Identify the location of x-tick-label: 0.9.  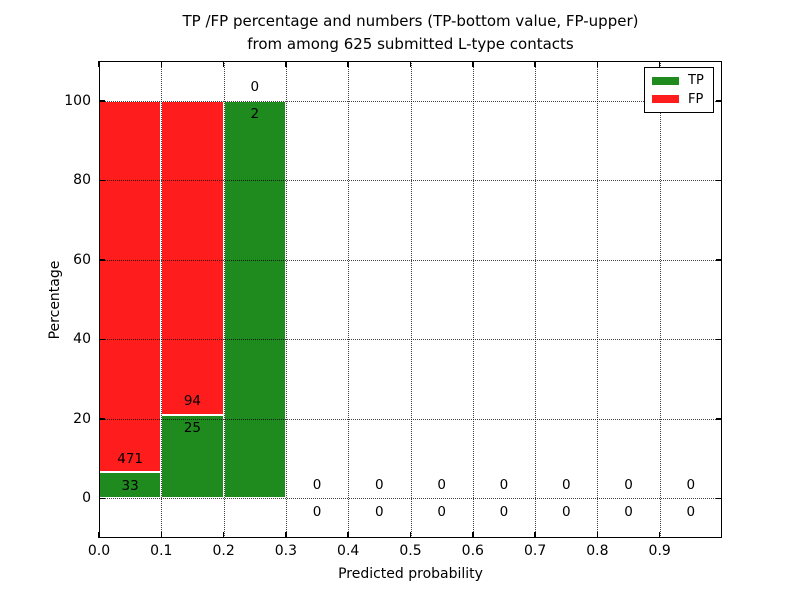
(659, 551).